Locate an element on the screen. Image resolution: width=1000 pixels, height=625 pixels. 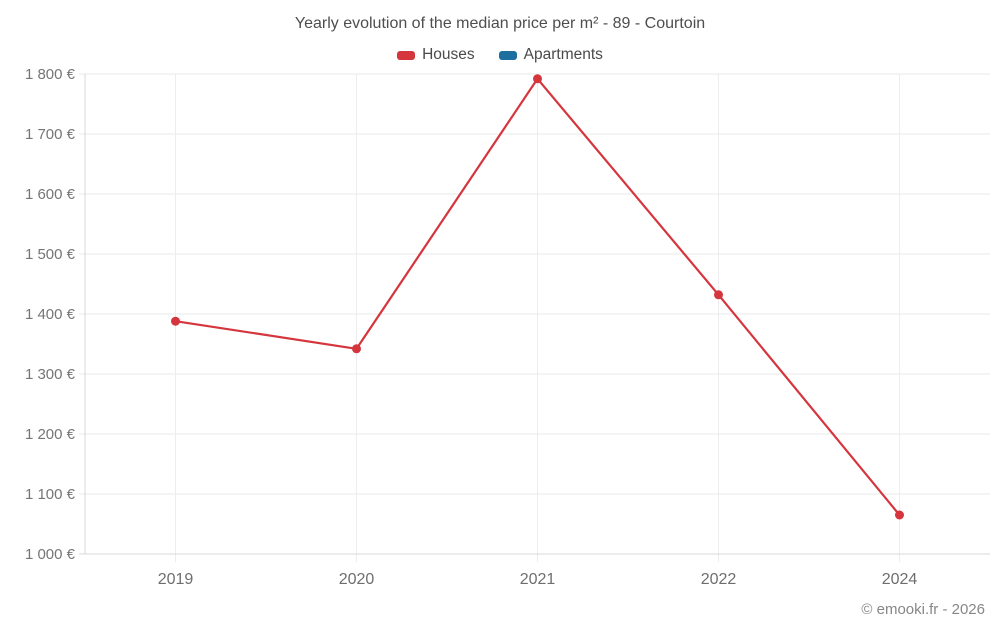
y-axis-tick-label: 1 100 € is located at coordinates (50, 494).